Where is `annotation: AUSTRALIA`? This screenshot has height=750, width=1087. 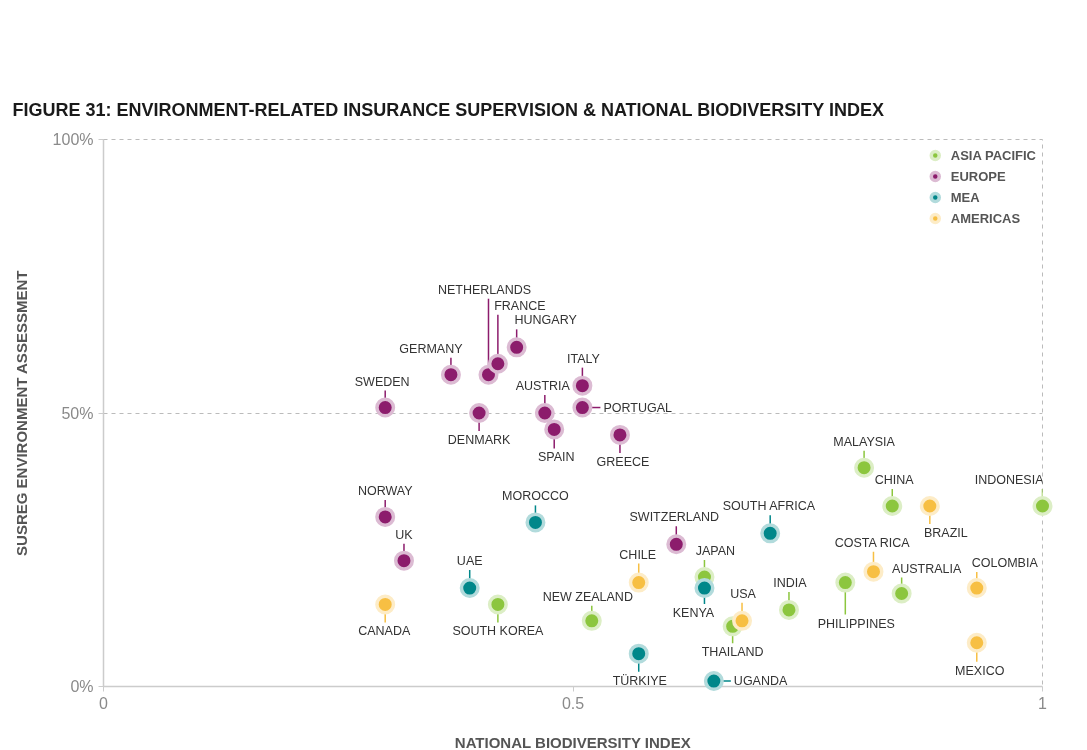
annotation: AUSTRALIA is located at coordinates (927, 568).